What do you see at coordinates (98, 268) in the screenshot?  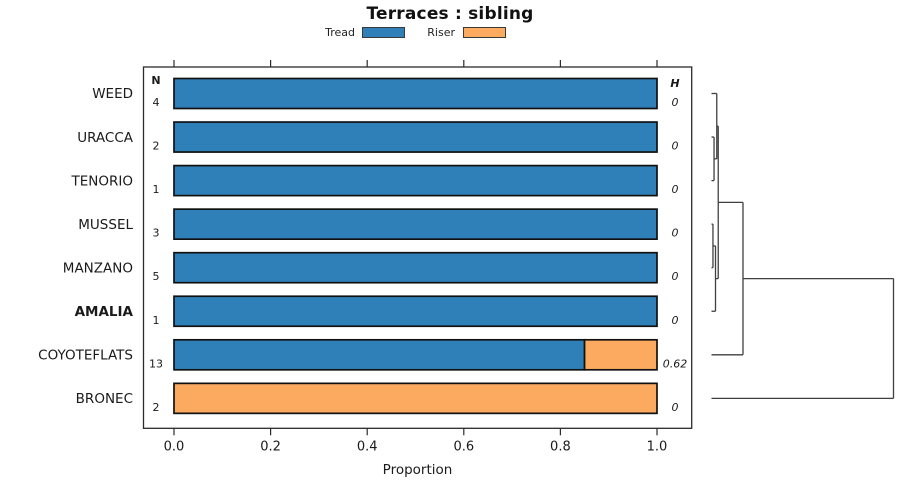 I see `row-label: MANZANO` at bounding box center [98, 268].